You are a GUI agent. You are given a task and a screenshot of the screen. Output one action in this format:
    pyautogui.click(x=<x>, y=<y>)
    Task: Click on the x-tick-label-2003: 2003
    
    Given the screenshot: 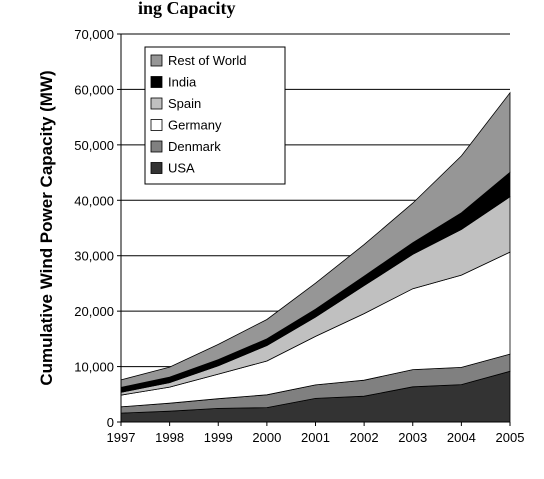 What is the action you would take?
    pyautogui.click(x=412, y=437)
    